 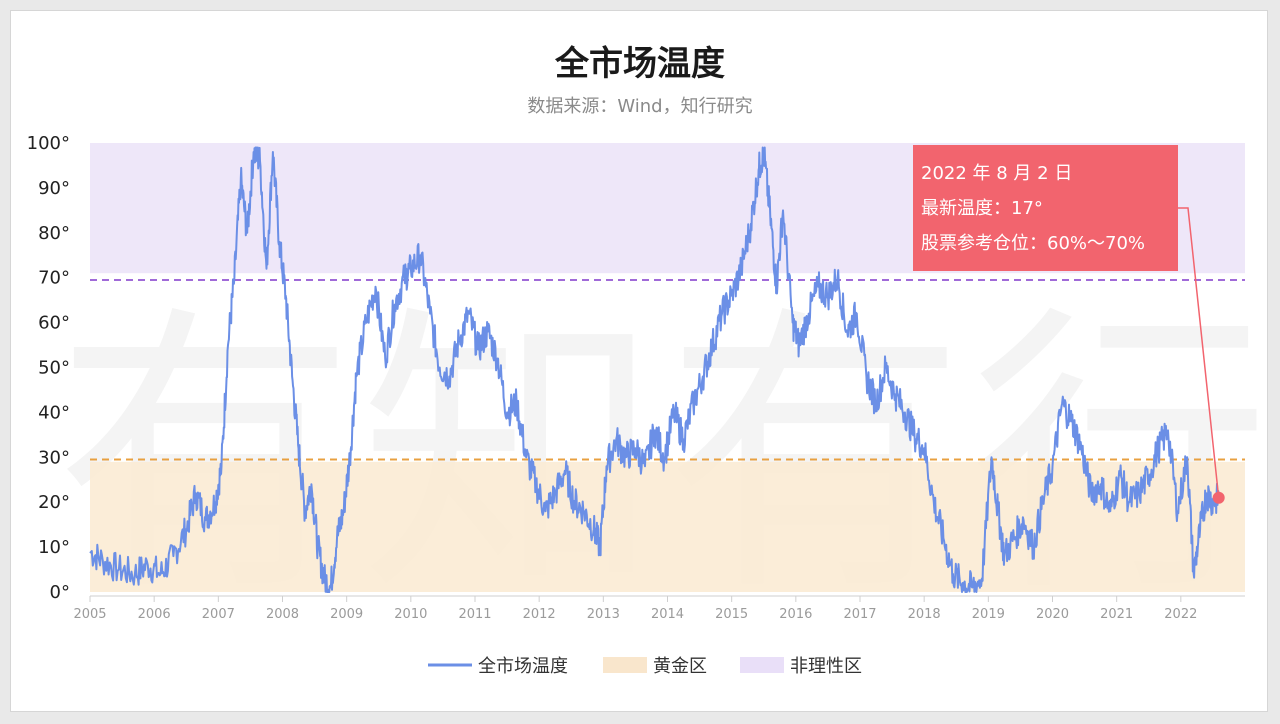 What do you see at coordinates (282, 614) in the screenshot?
I see `x-tick-label: 2008` at bounding box center [282, 614].